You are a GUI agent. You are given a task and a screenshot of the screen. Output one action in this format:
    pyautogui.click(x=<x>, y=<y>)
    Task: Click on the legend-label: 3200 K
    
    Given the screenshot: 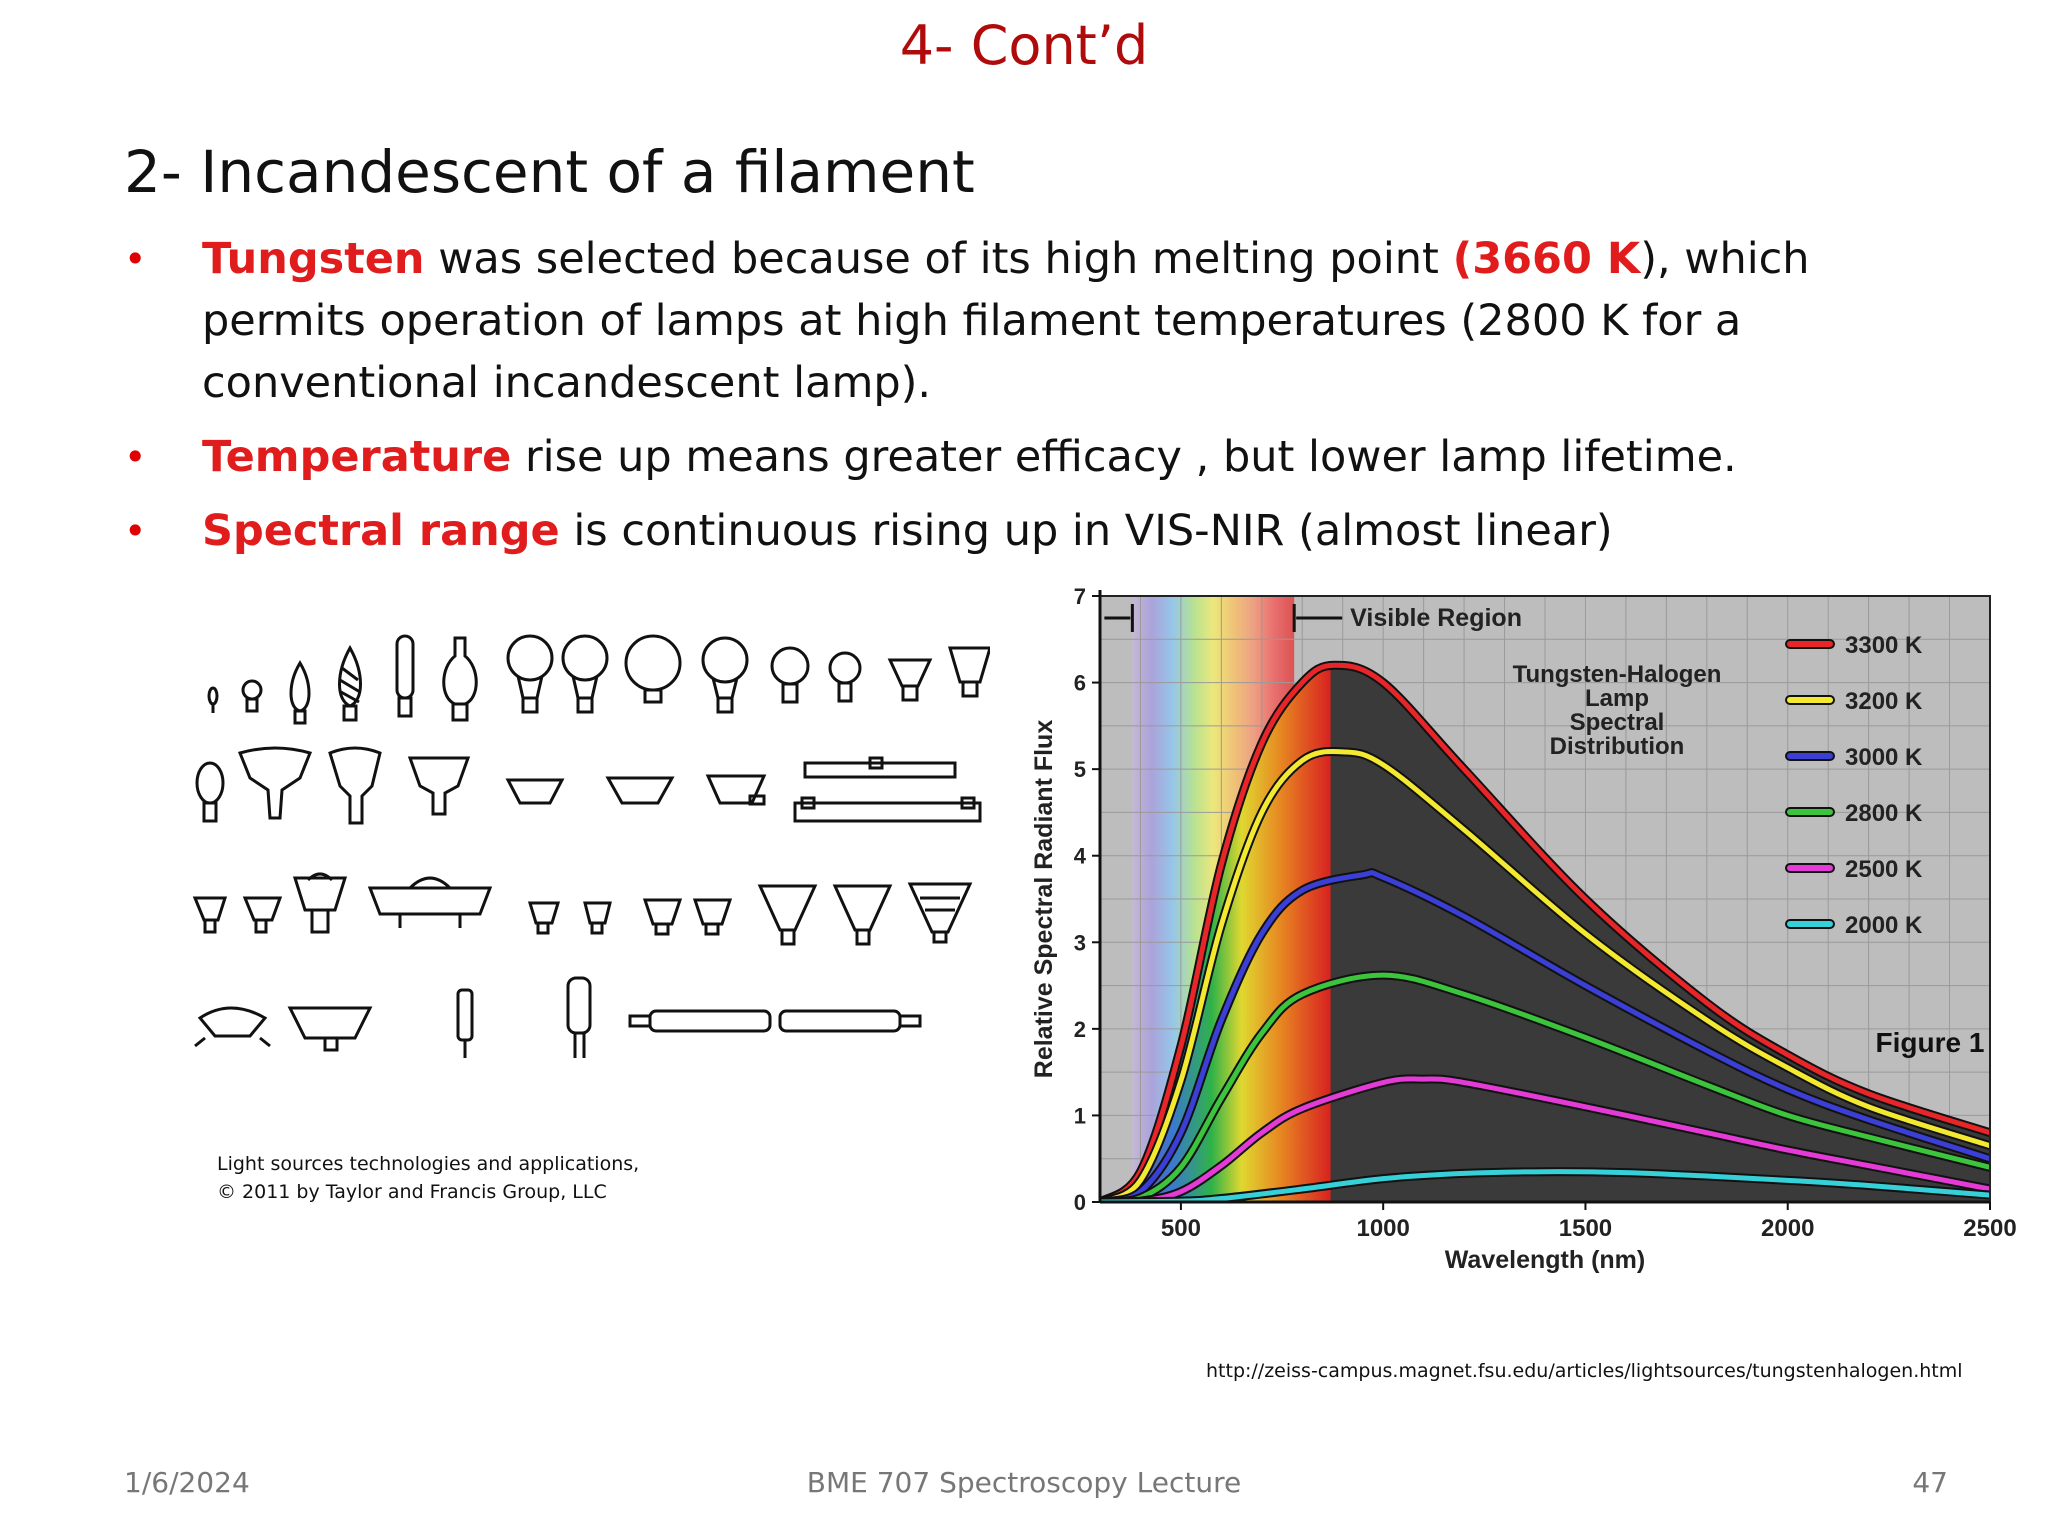 What is the action you would take?
    pyautogui.click(x=1884, y=701)
    